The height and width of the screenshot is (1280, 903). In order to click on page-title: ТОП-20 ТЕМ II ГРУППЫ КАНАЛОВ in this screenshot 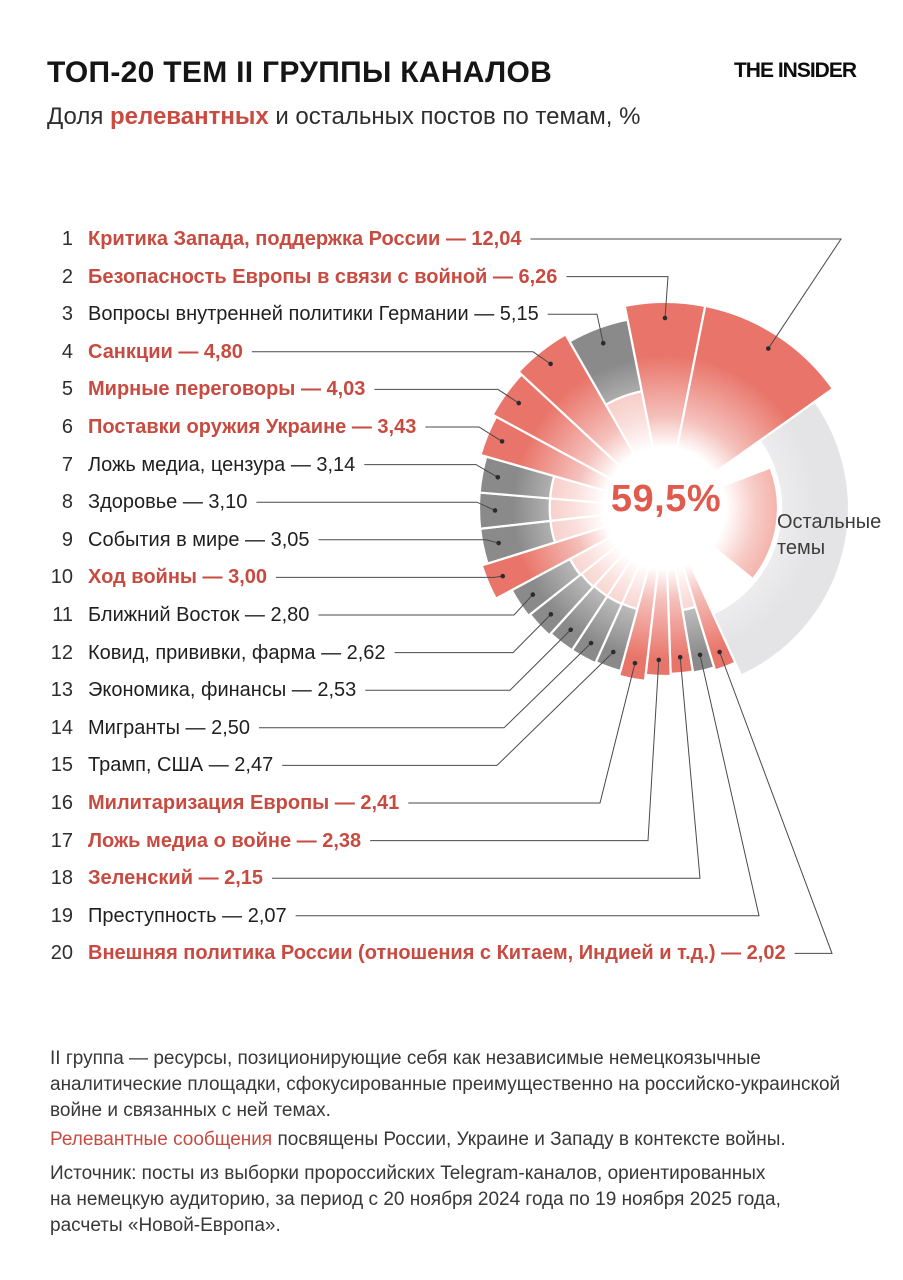, I will do `click(300, 72)`.